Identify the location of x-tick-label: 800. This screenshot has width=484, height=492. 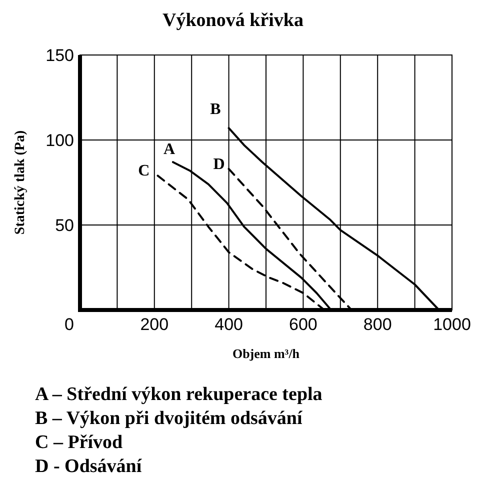
(377, 324).